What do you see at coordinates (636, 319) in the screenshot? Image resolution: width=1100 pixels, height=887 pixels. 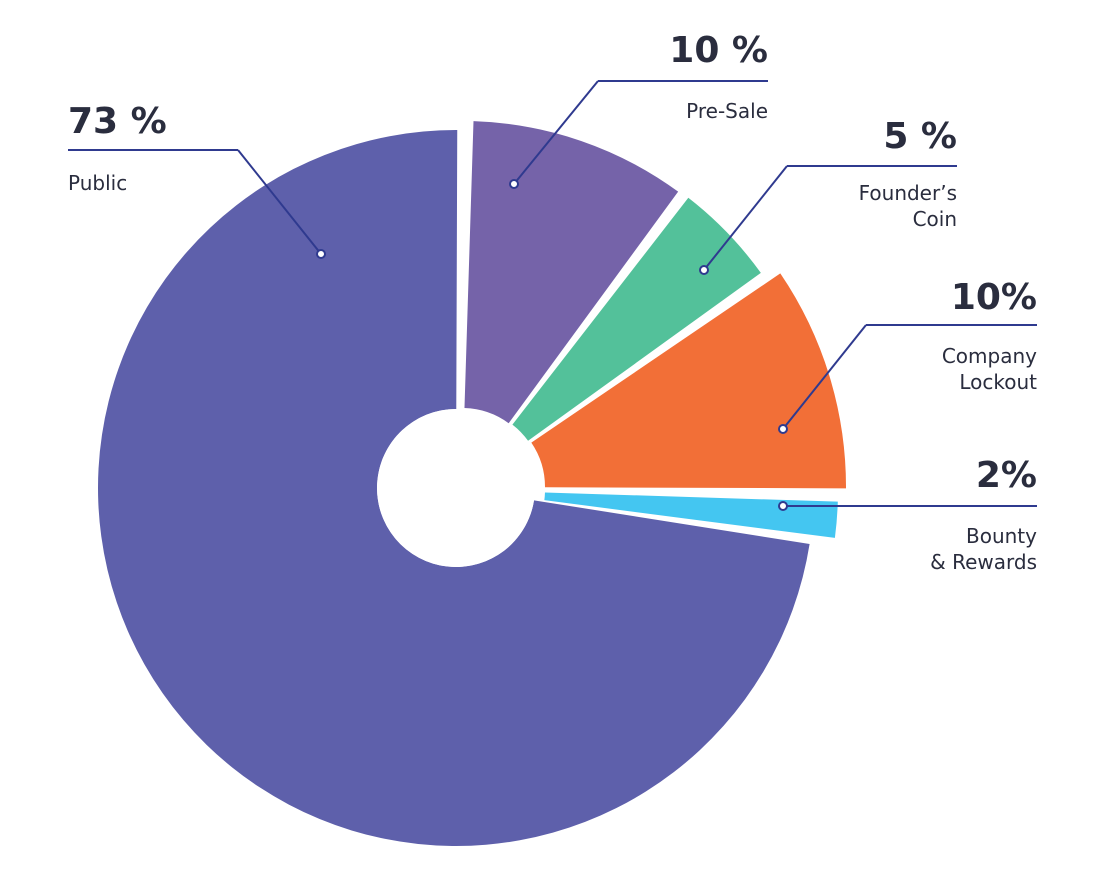 I see `slice-founders-coin` at bounding box center [636, 319].